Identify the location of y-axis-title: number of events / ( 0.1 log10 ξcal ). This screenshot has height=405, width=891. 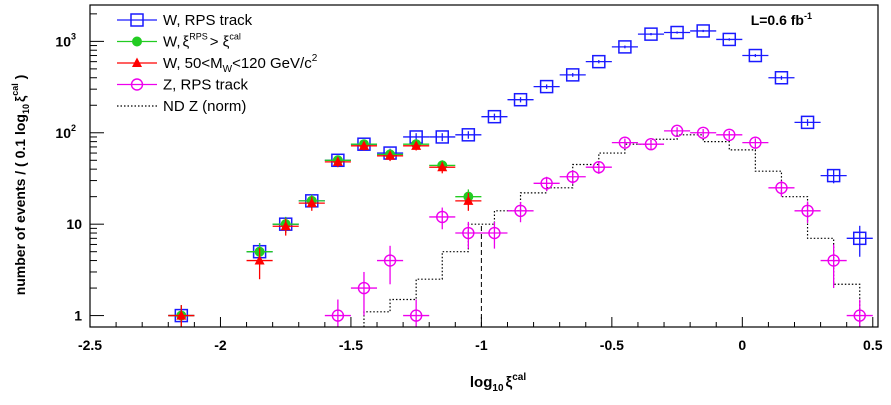
(20, 185).